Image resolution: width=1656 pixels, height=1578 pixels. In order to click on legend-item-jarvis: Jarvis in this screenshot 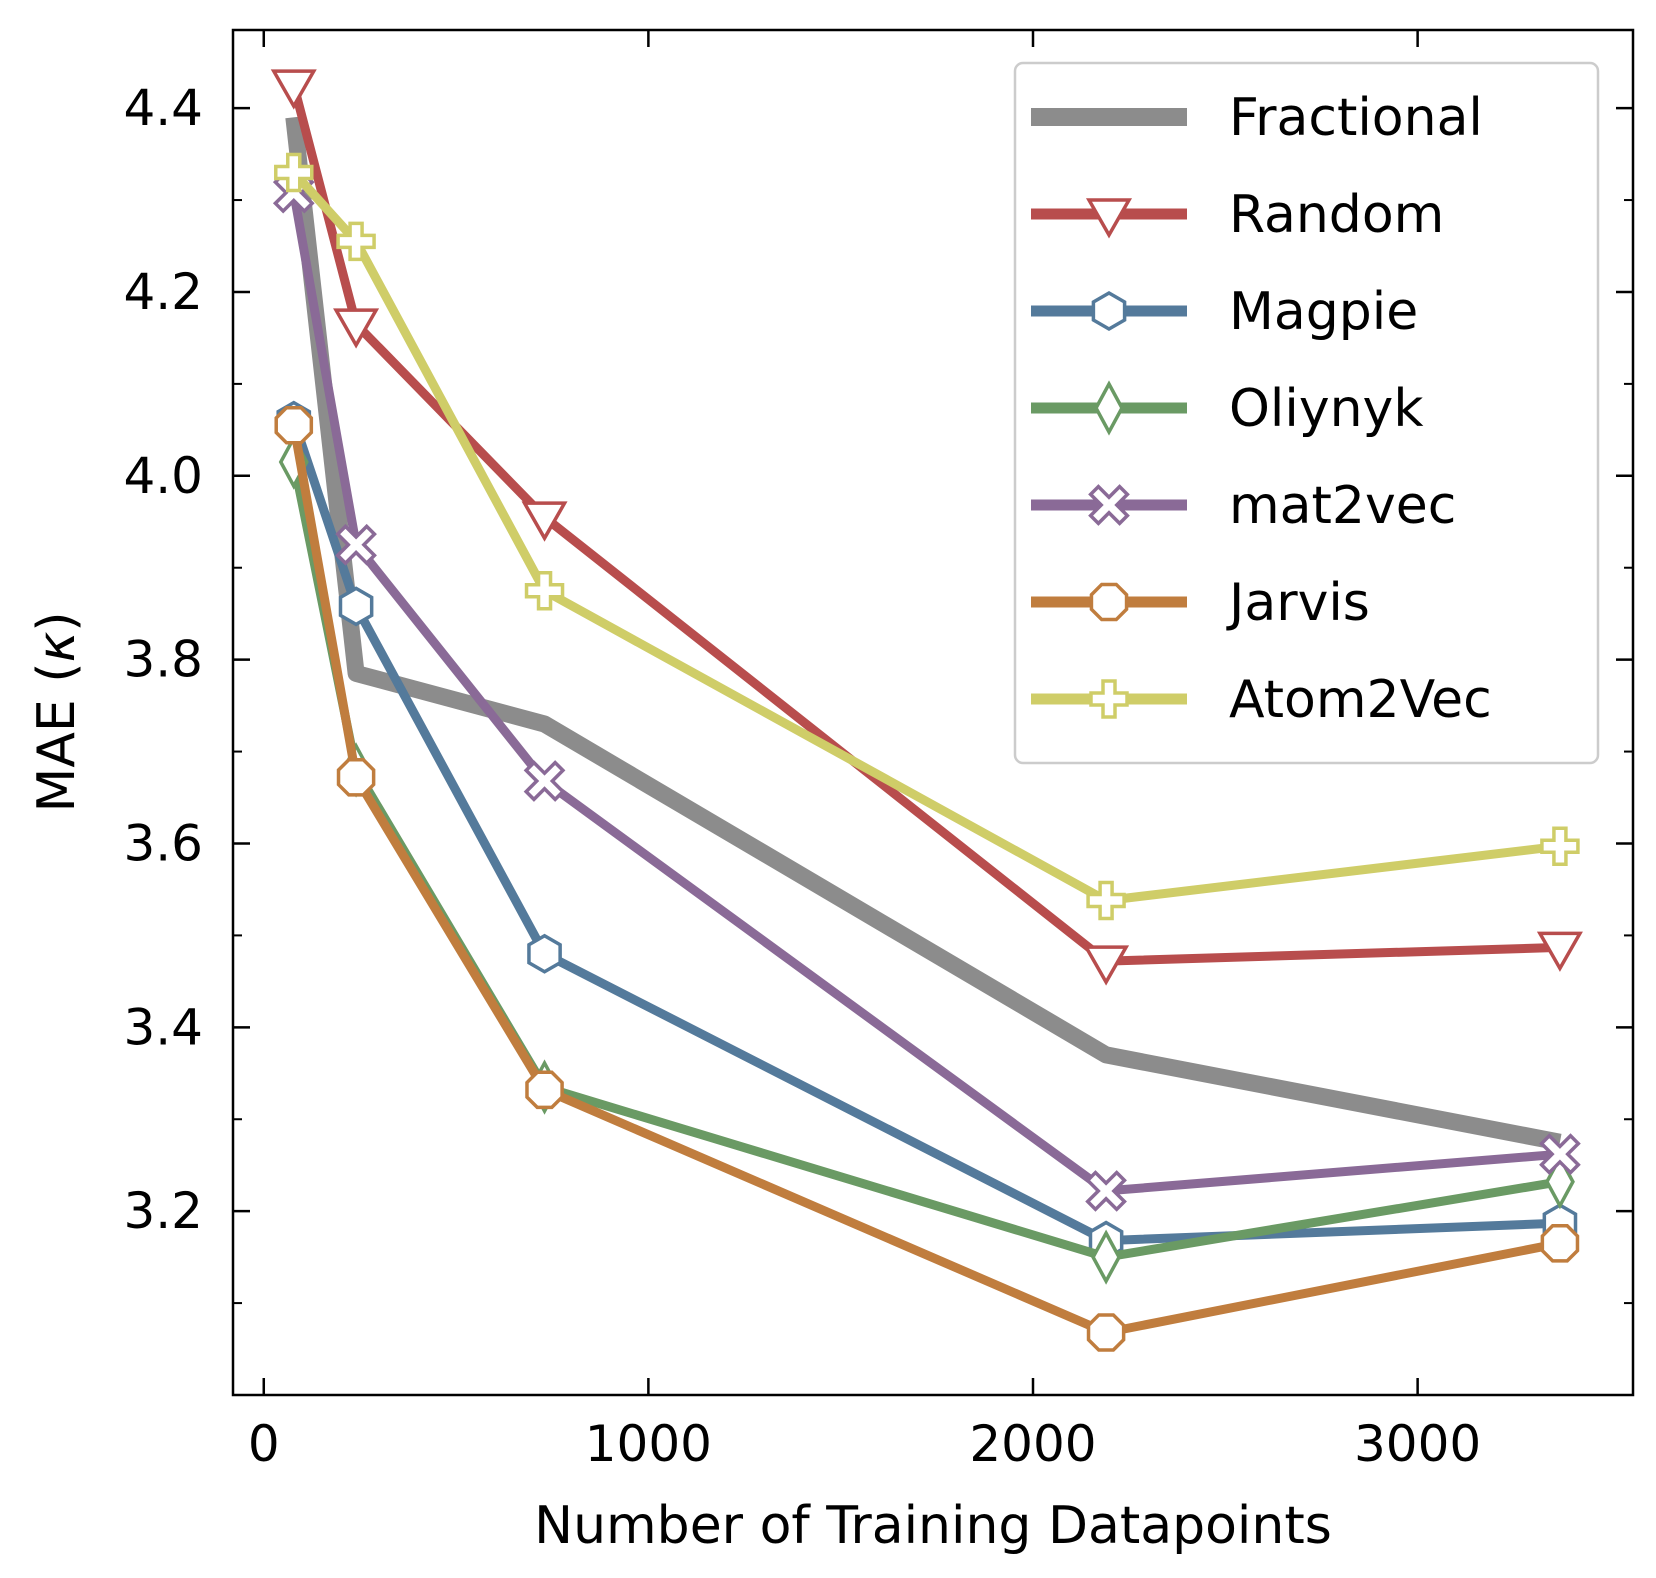, I will do `click(1200, 603)`.